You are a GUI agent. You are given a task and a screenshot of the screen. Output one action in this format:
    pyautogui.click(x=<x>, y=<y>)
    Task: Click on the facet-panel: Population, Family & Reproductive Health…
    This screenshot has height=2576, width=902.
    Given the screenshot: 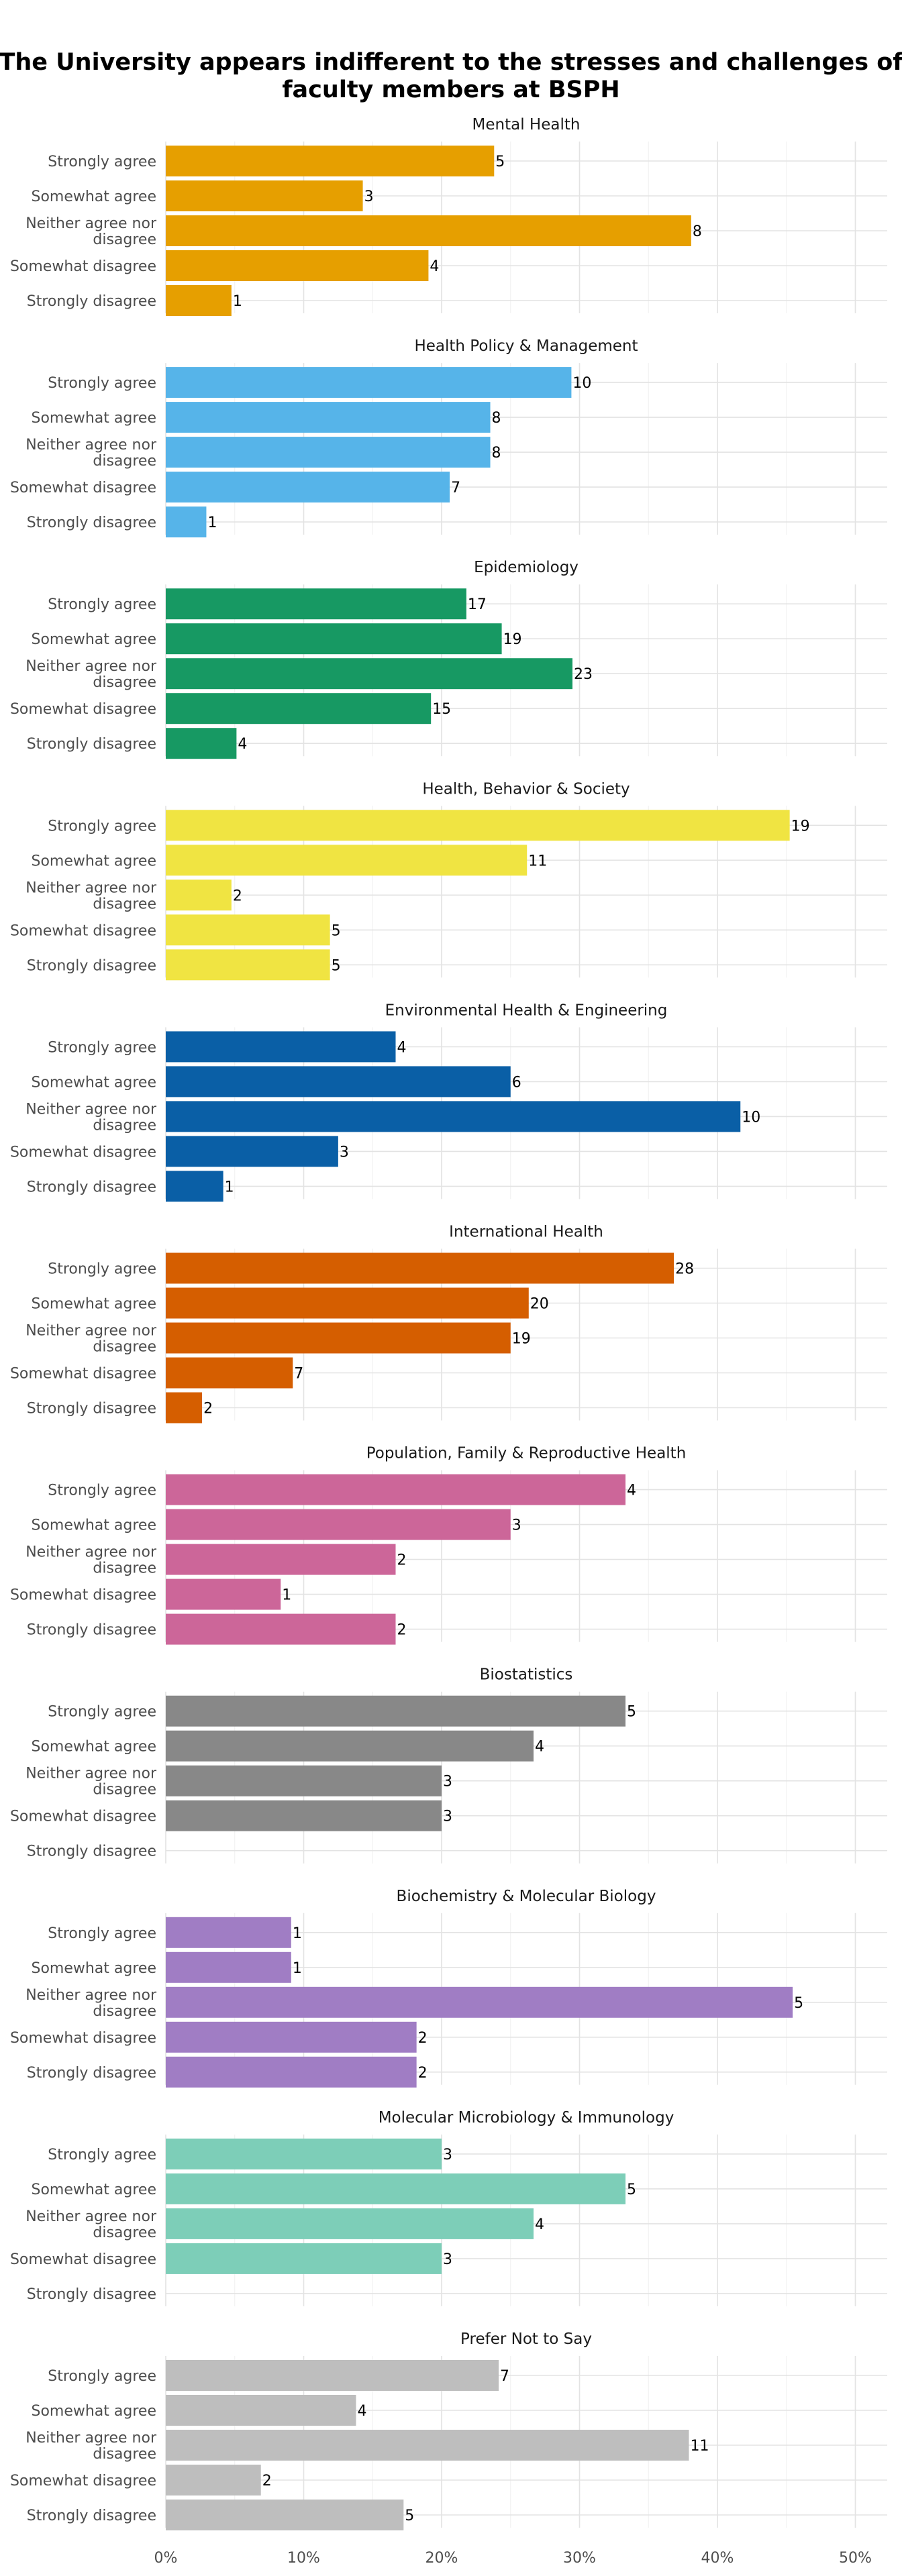 What is the action you would take?
    pyautogui.click(x=448, y=1545)
    